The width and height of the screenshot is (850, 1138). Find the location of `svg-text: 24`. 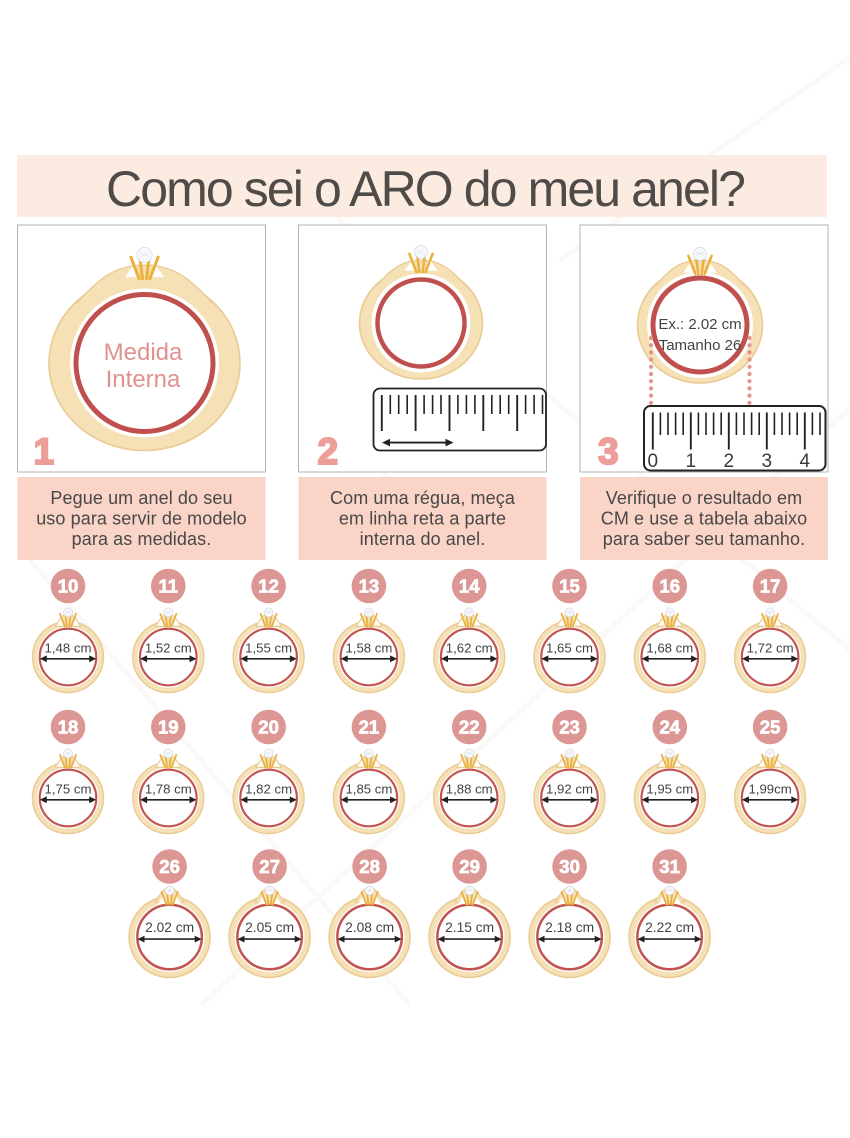

svg-text: 24 is located at coordinates (670, 726).